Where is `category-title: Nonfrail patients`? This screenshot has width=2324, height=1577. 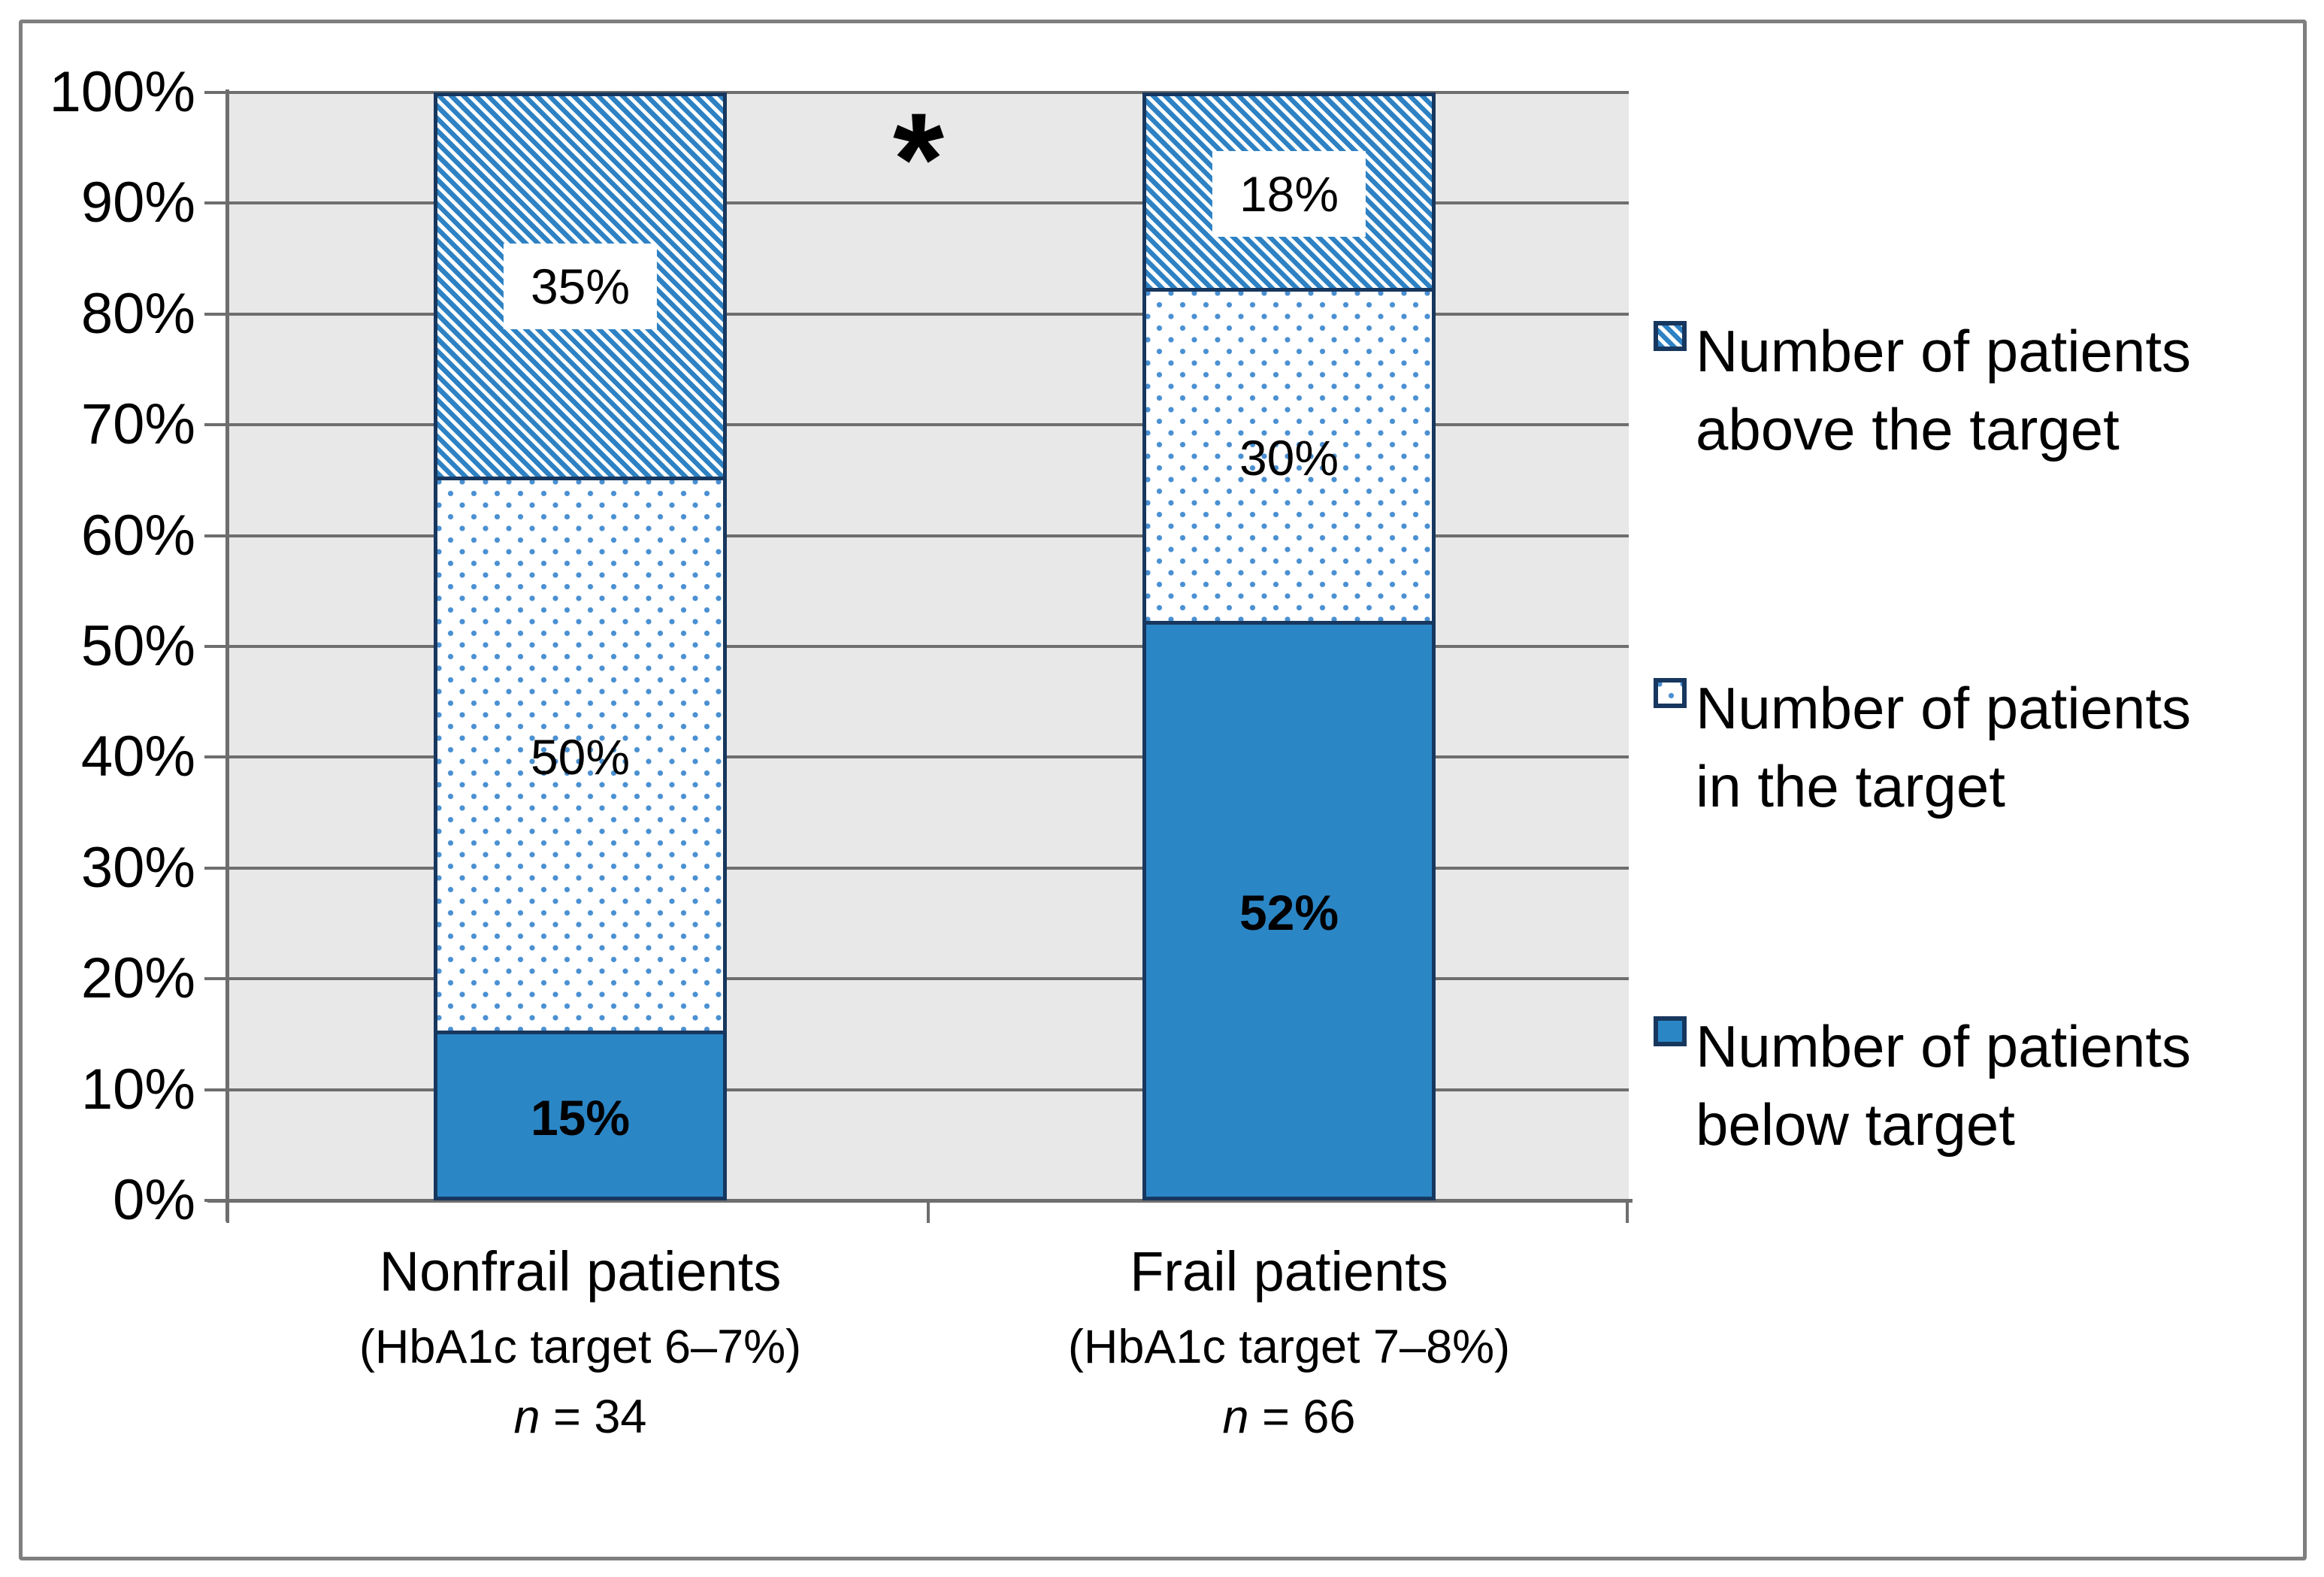
category-title: Nonfrail patients is located at coordinates (580, 1271).